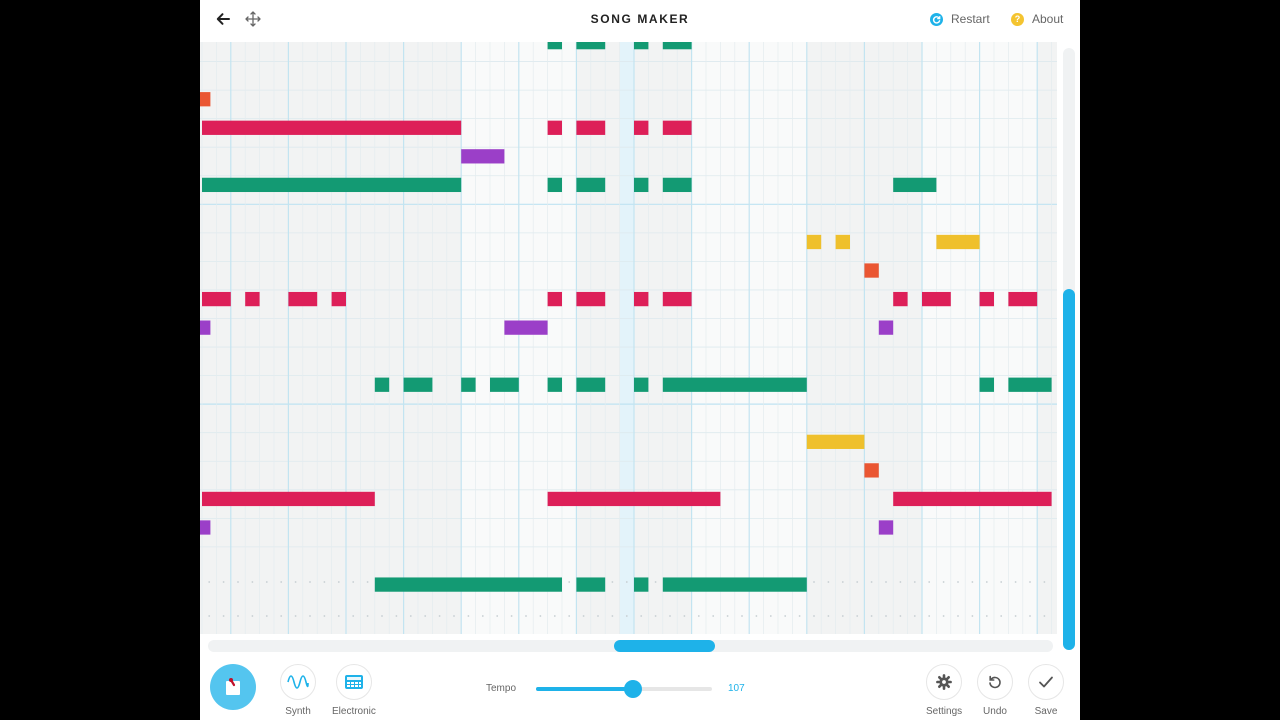 Image resolution: width=1280 pixels, height=720 pixels. What do you see at coordinates (664, 646) in the screenshot?
I see `horizontal-scroll-thumb` at bounding box center [664, 646].